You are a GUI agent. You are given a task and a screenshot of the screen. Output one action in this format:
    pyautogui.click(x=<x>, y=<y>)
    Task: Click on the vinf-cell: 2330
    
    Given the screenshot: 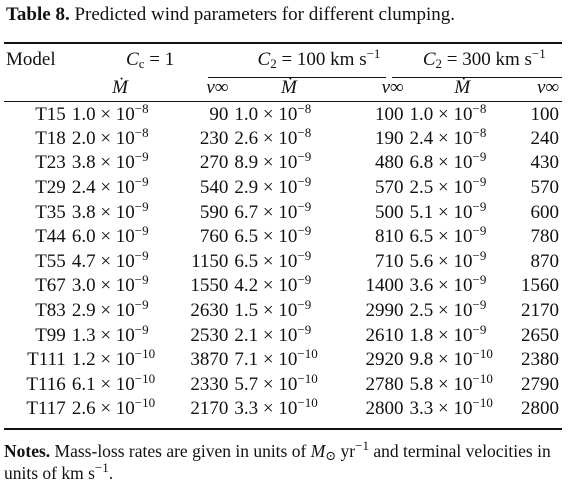 What is the action you would take?
    pyautogui.click(x=209, y=384)
    